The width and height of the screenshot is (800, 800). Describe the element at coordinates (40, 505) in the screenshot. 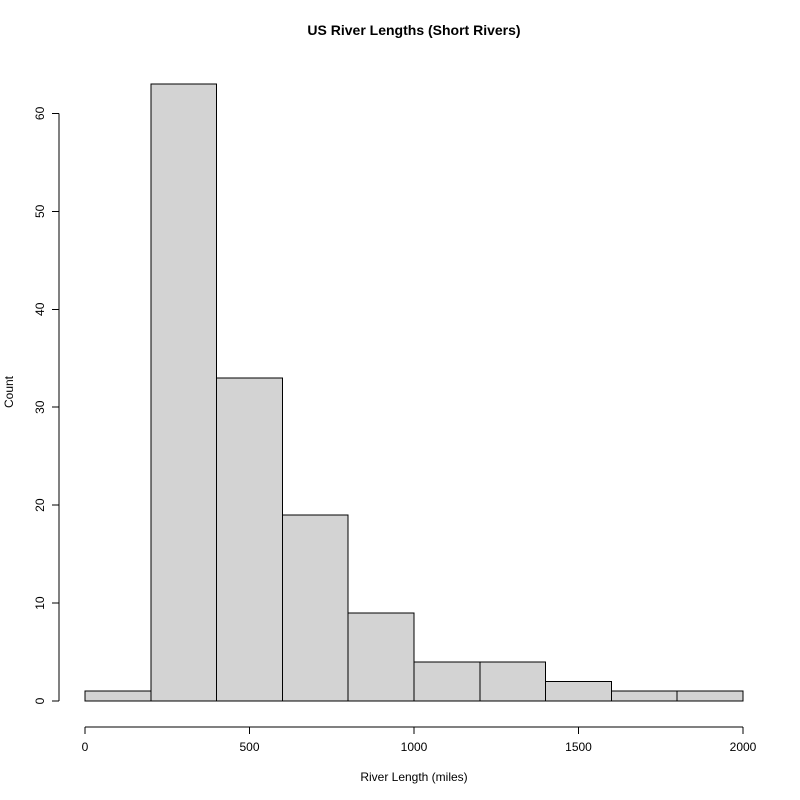

I see `y-axis-tick-label: 20` at that location.